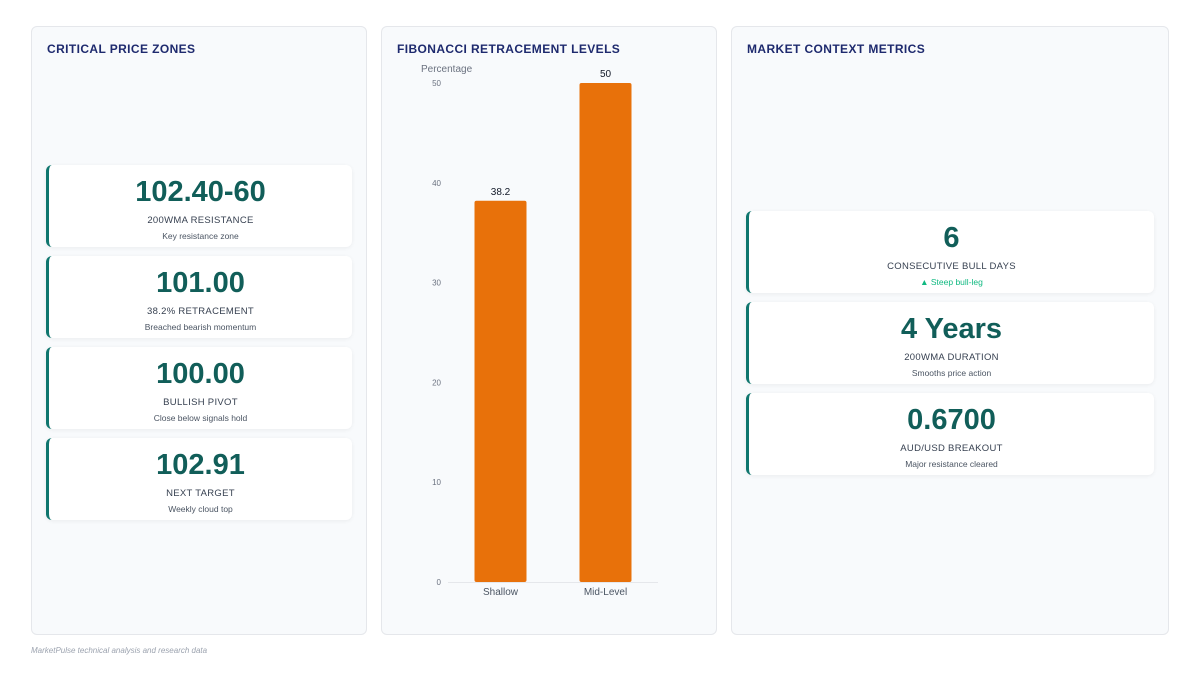 The width and height of the screenshot is (1200, 675). Describe the element at coordinates (121, 49) in the screenshot. I see `critical-price-zones-title: CRITICAL PRICE ZONES` at that location.